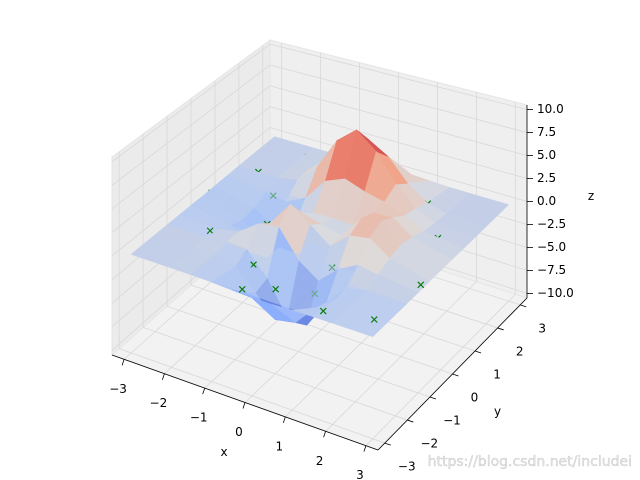 This screenshot has width=640, height=480. Describe the element at coordinates (591, 196) in the screenshot. I see `z-axis-label: z` at that location.